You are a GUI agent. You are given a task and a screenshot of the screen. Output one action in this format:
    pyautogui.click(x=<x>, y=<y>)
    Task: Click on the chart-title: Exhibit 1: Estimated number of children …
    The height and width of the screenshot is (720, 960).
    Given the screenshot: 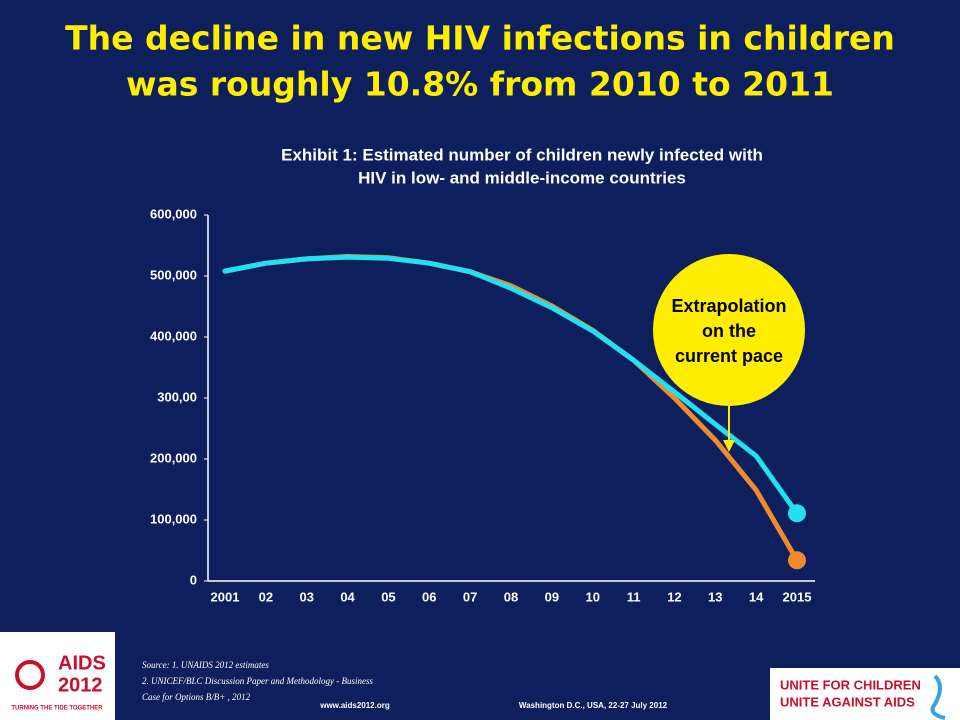 What is the action you would take?
    pyautogui.click(x=522, y=154)
    